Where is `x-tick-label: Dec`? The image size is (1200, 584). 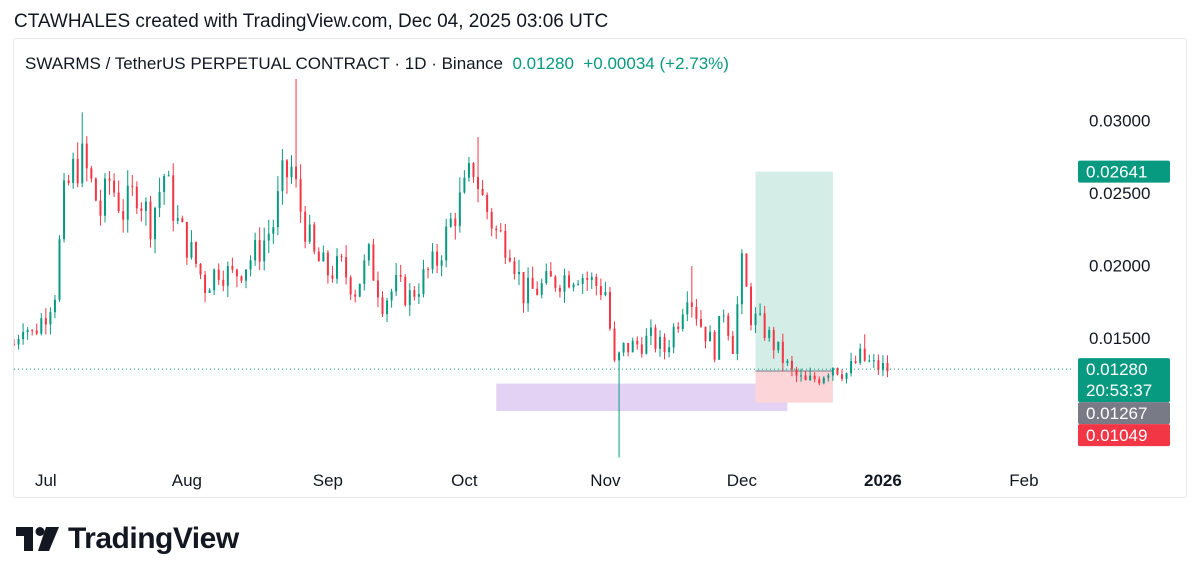
x-tick-label: Dec is located at coordinates (742, 480).